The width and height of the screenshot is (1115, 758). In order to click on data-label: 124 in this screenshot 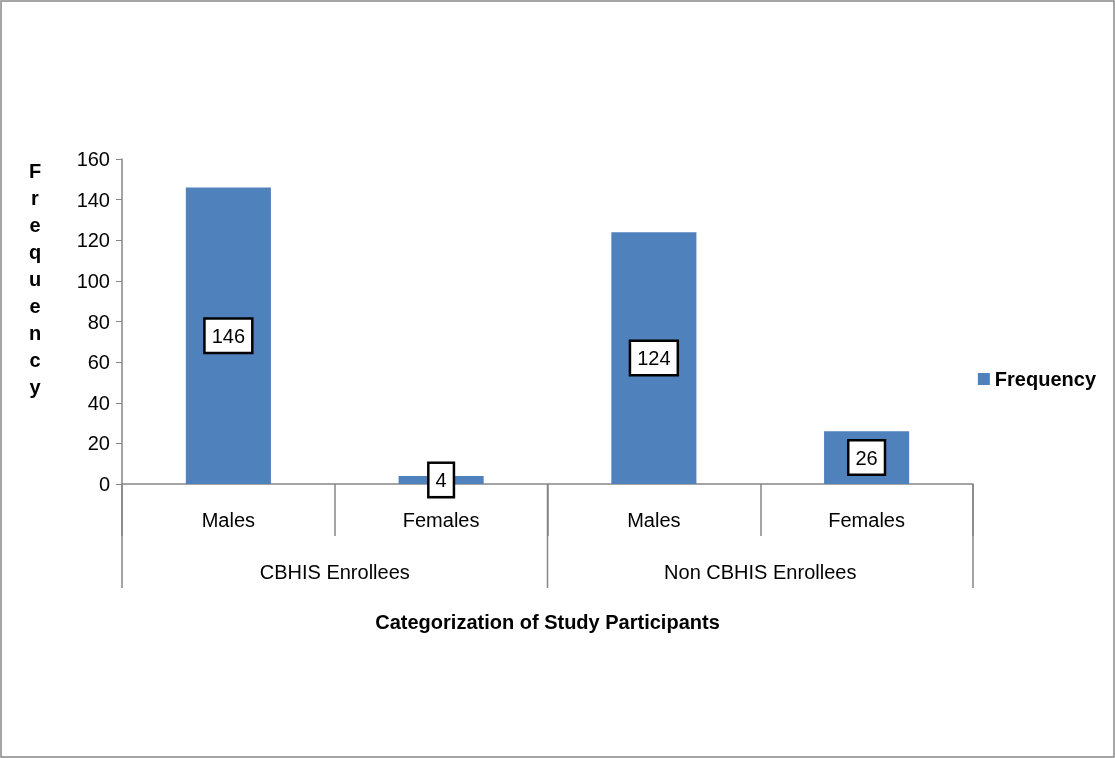, I will do `click(654, 358)`.